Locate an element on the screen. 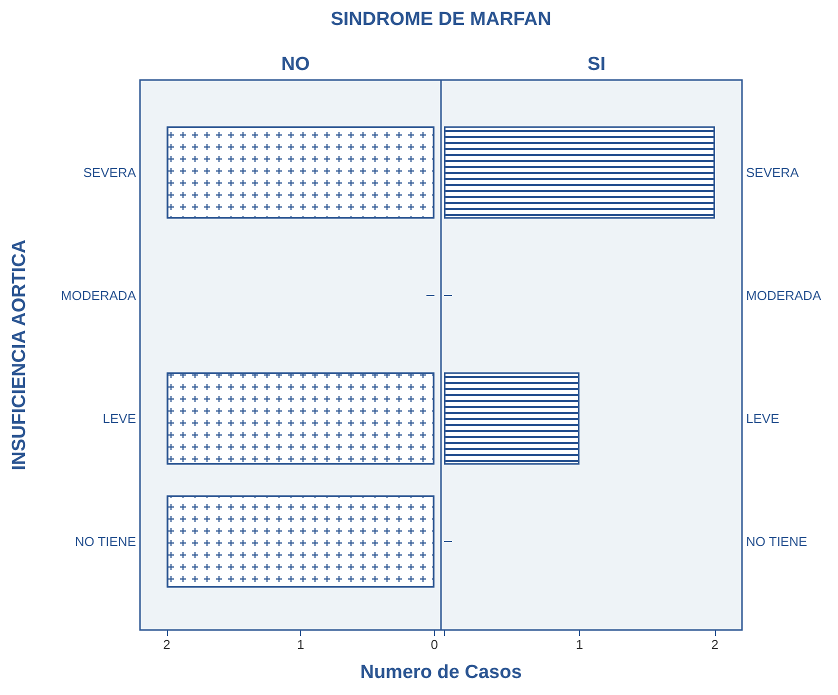 The image size is (838, 695). chart-title: NO is located at coordinates (295, 64).